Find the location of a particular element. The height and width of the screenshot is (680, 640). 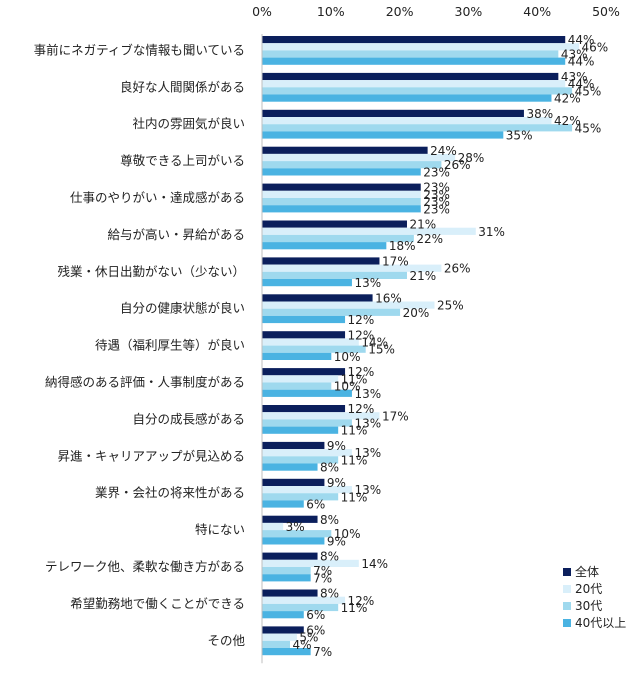

data-label: 14% is located at coordinates (374, 343).